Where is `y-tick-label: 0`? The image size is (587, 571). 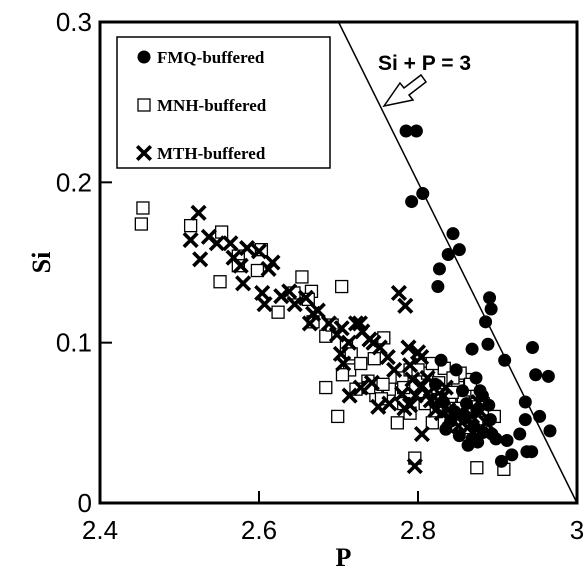 y-tick-label: 0 is located at coordinates (85, 503).